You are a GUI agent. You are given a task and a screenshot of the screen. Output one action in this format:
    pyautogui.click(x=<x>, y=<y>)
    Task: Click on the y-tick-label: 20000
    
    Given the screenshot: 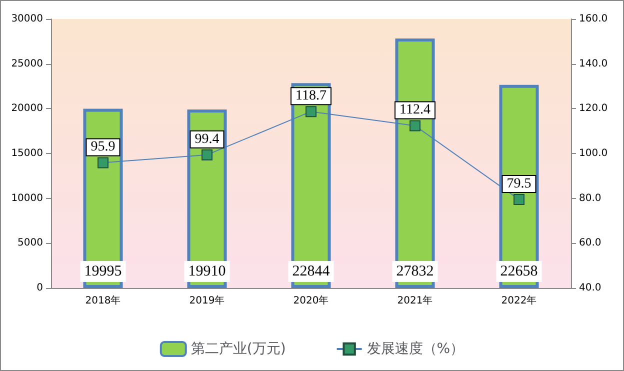 What is the action you would take?
    pyautogui.click(x=27, y=108)
    